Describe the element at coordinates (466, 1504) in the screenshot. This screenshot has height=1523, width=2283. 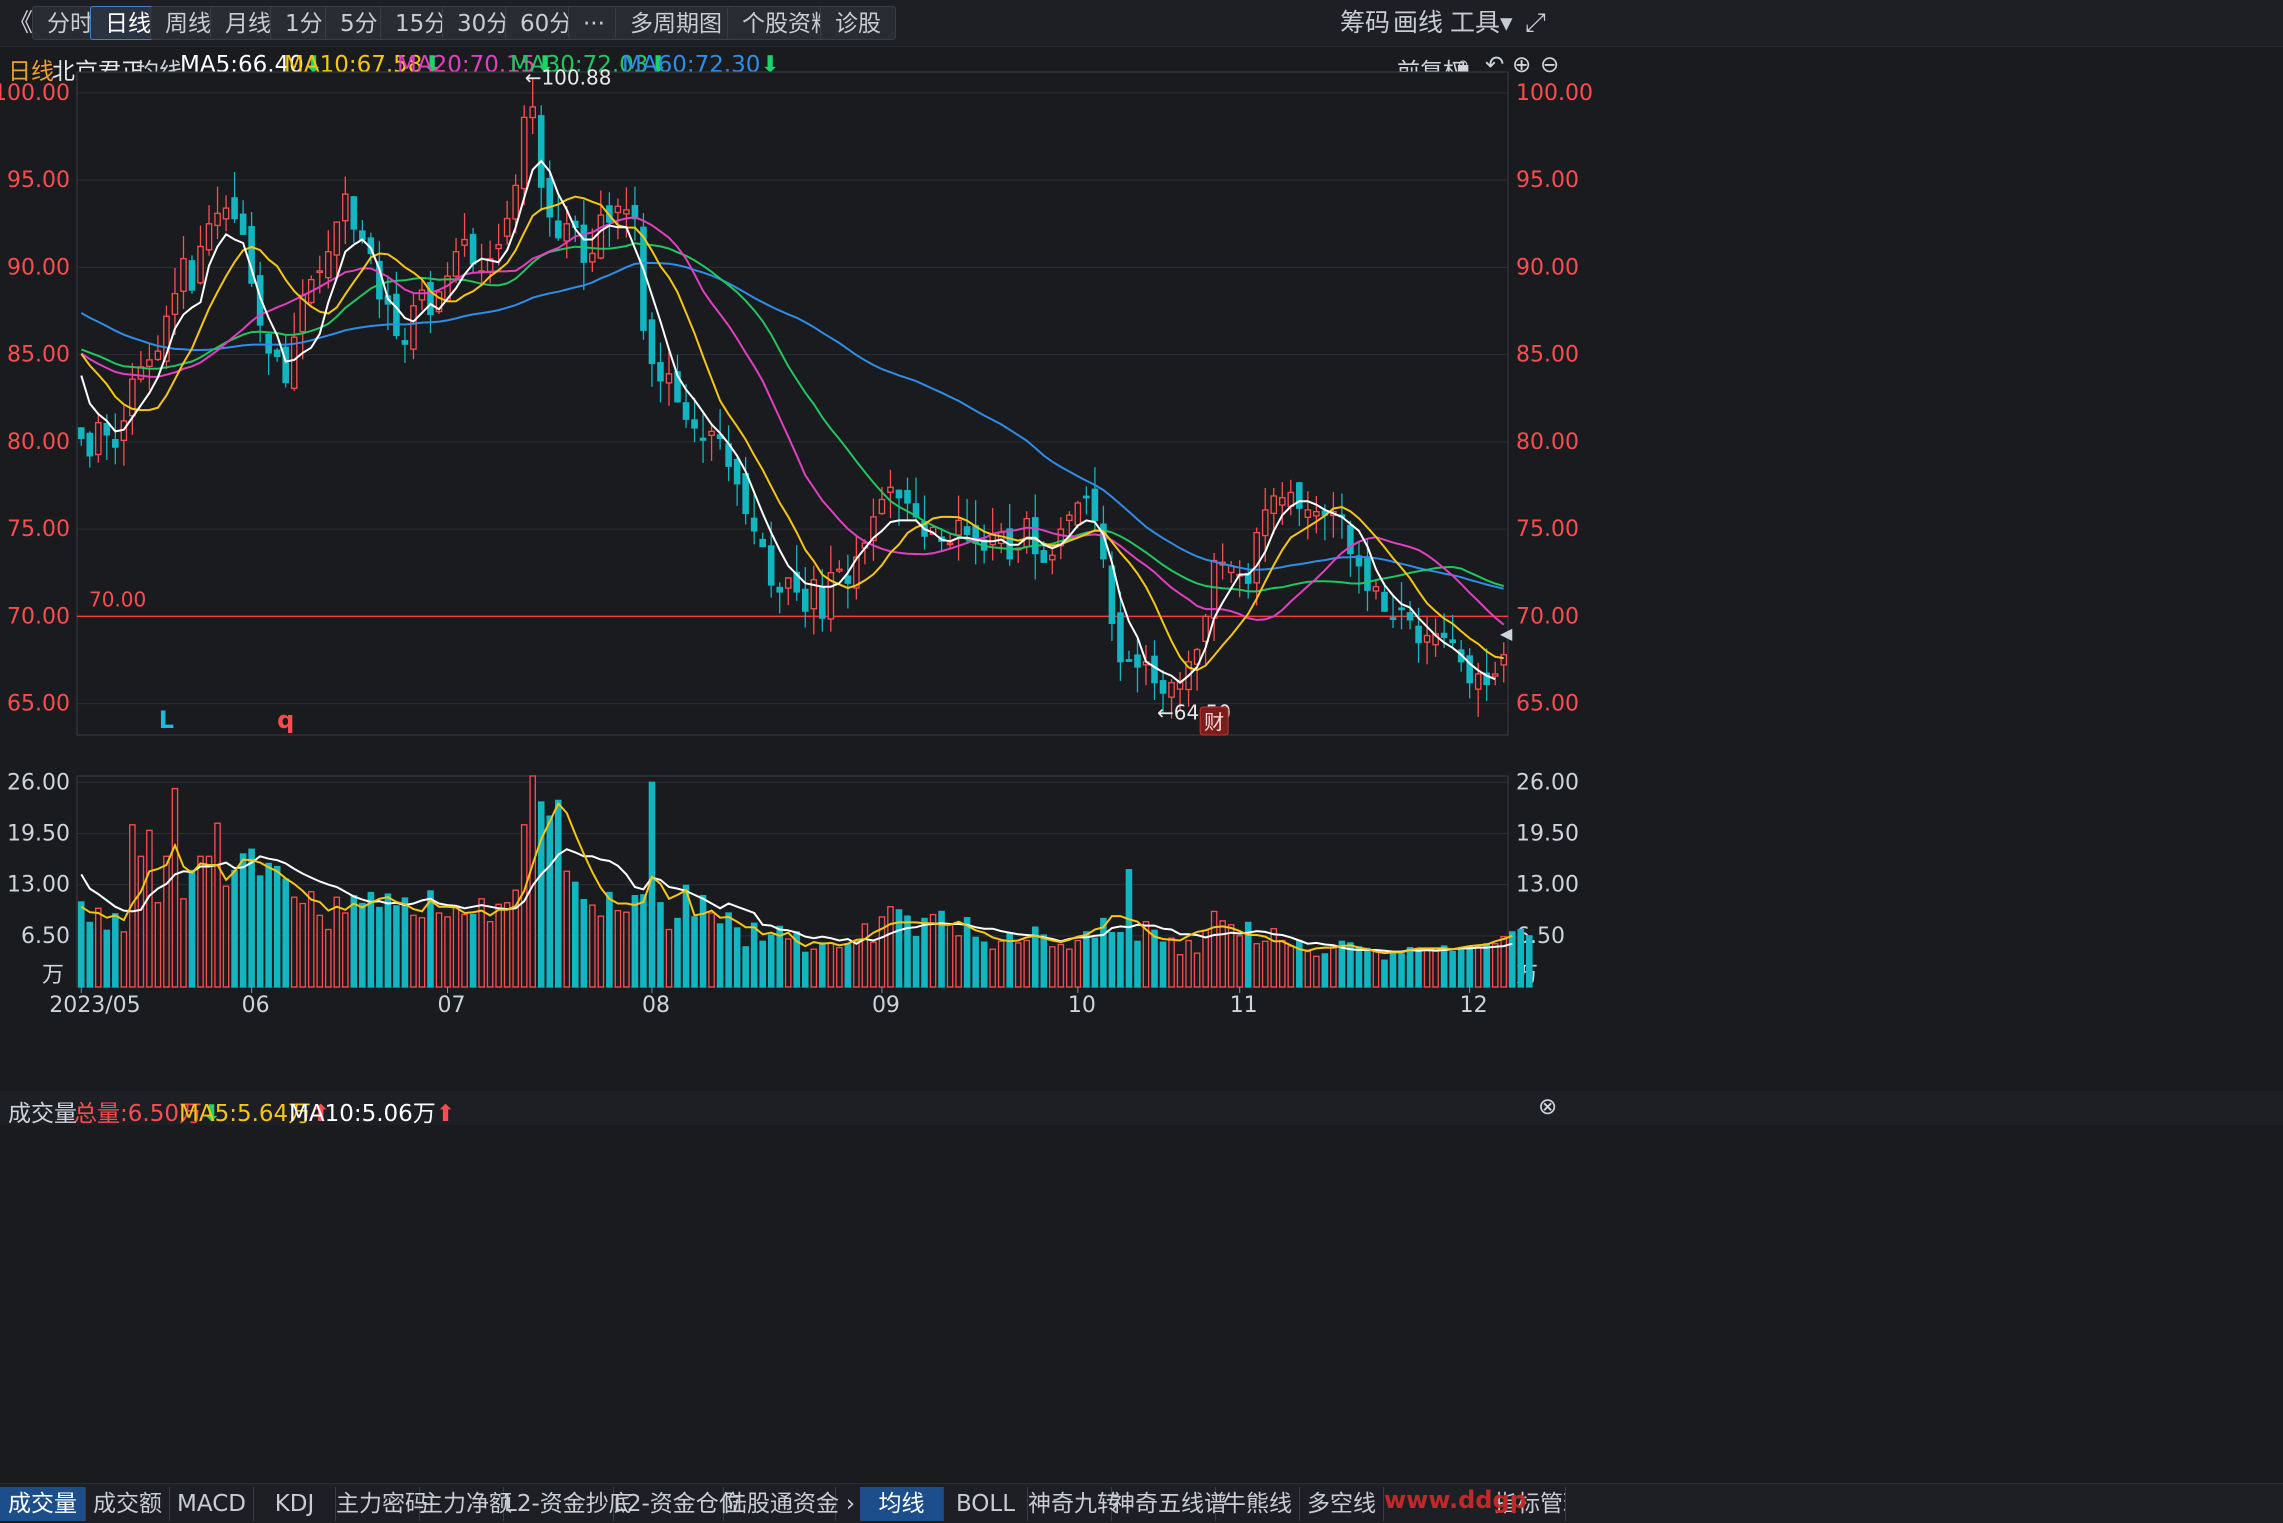
I see `indicator-tab-5: 主力净额` at that location.